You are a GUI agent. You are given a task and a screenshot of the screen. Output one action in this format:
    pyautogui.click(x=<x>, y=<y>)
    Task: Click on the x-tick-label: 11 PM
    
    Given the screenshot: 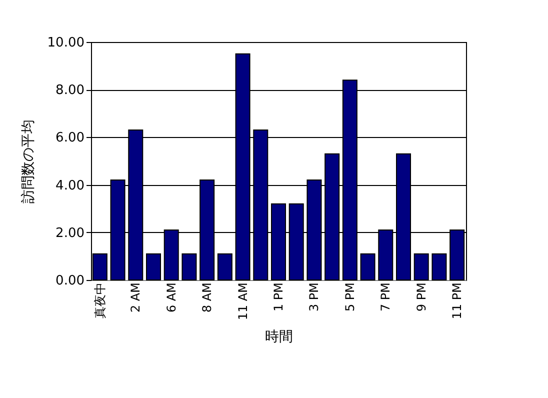 What is the action you would take?
    pyautogui.click(x=457, y=301)
    